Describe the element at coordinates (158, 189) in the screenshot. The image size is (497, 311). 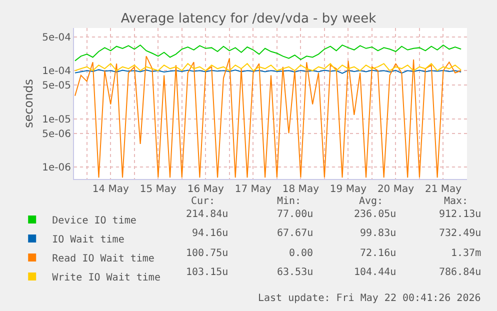
I see `x-tick-label: 15 May` at that location.